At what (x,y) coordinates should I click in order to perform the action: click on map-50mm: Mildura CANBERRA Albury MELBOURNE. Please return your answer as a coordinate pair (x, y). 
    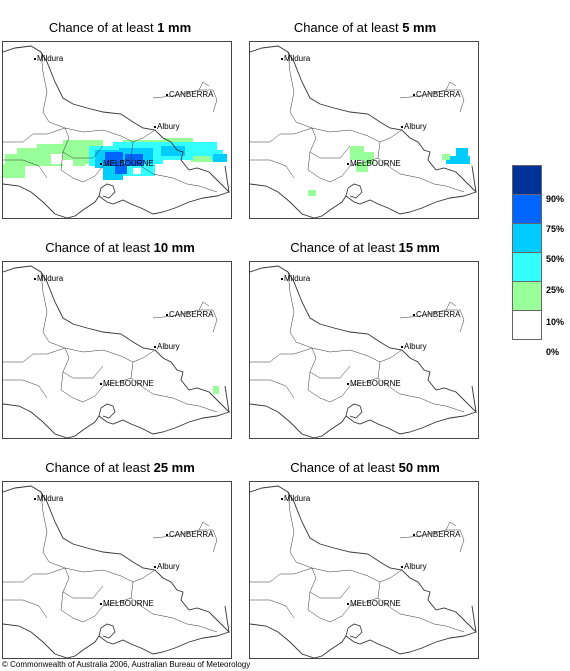
    Looking at the image, I should click on (364, 570).